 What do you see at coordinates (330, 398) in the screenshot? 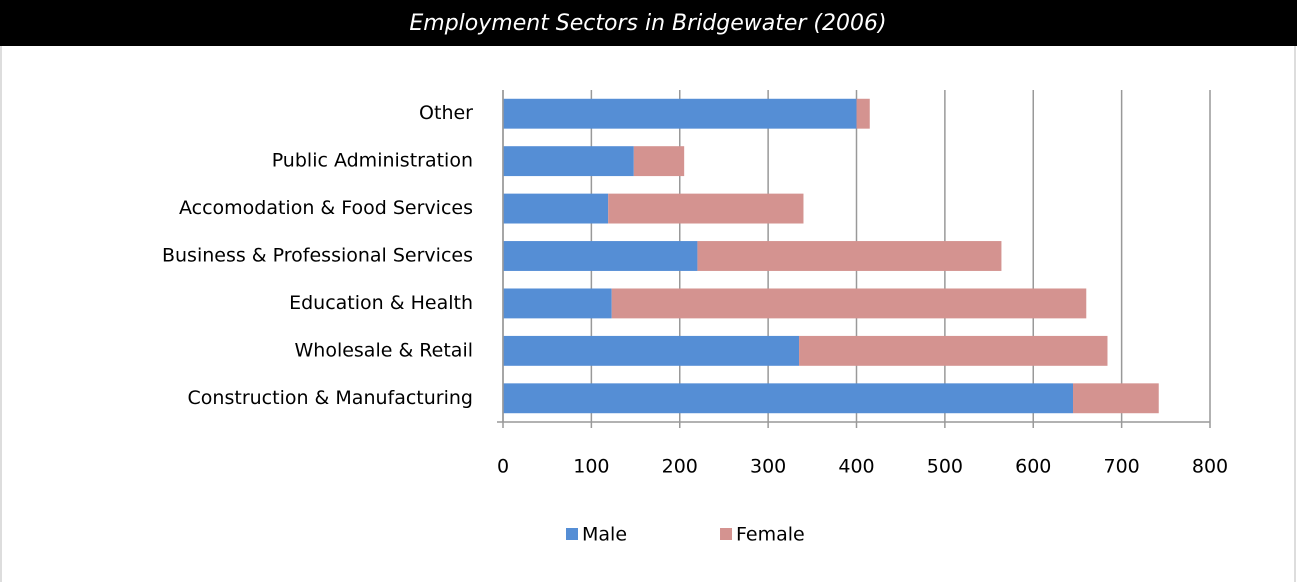
I see `y-tick-label: Construction & Manufacturing` at bounding box center [330, 398].